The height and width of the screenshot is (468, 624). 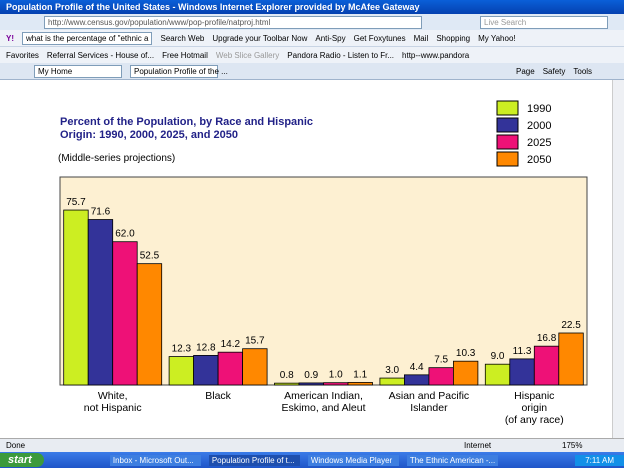 I want to click on logo: Y!, so click(x=10, y=38).